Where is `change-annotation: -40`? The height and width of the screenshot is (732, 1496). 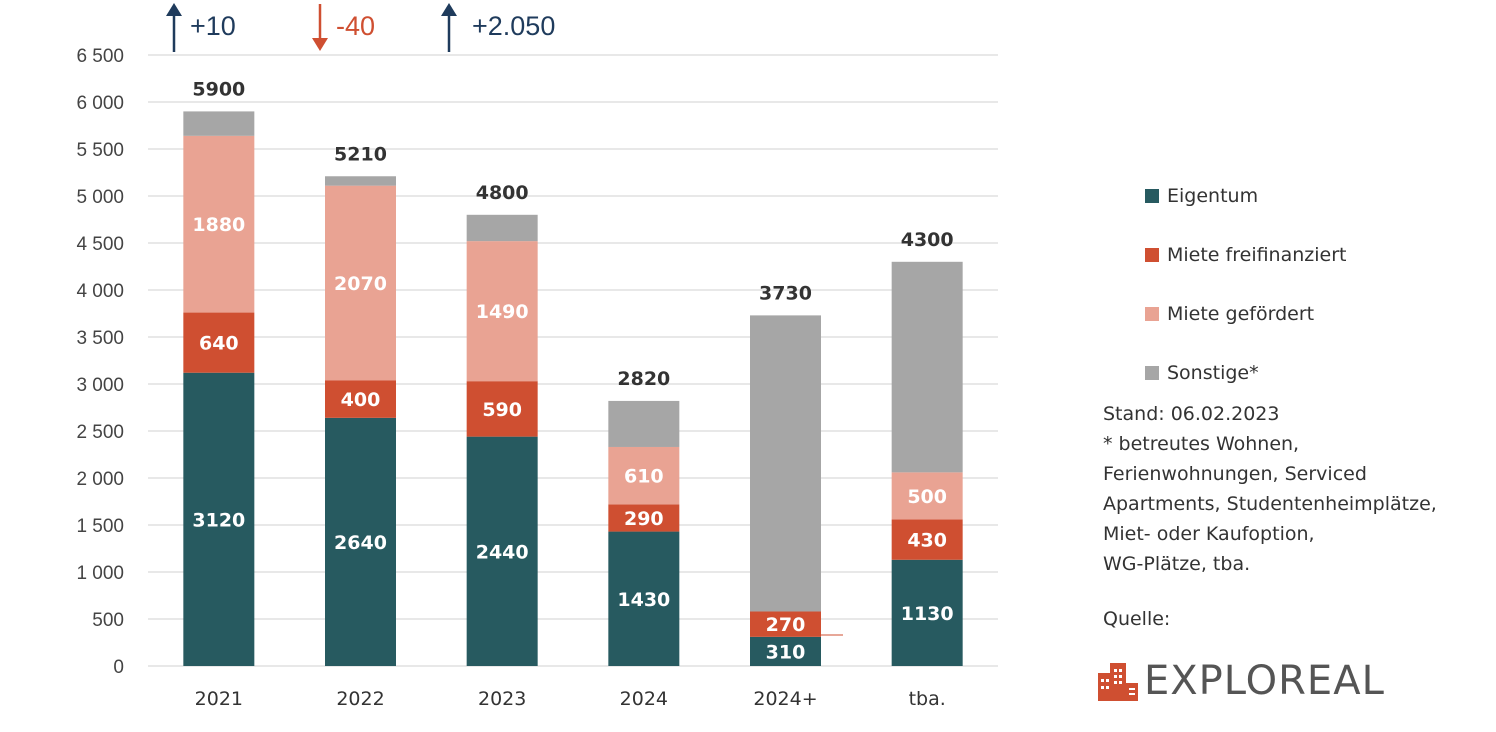
change-annotation: -40 is located at coordinates (355, 26).